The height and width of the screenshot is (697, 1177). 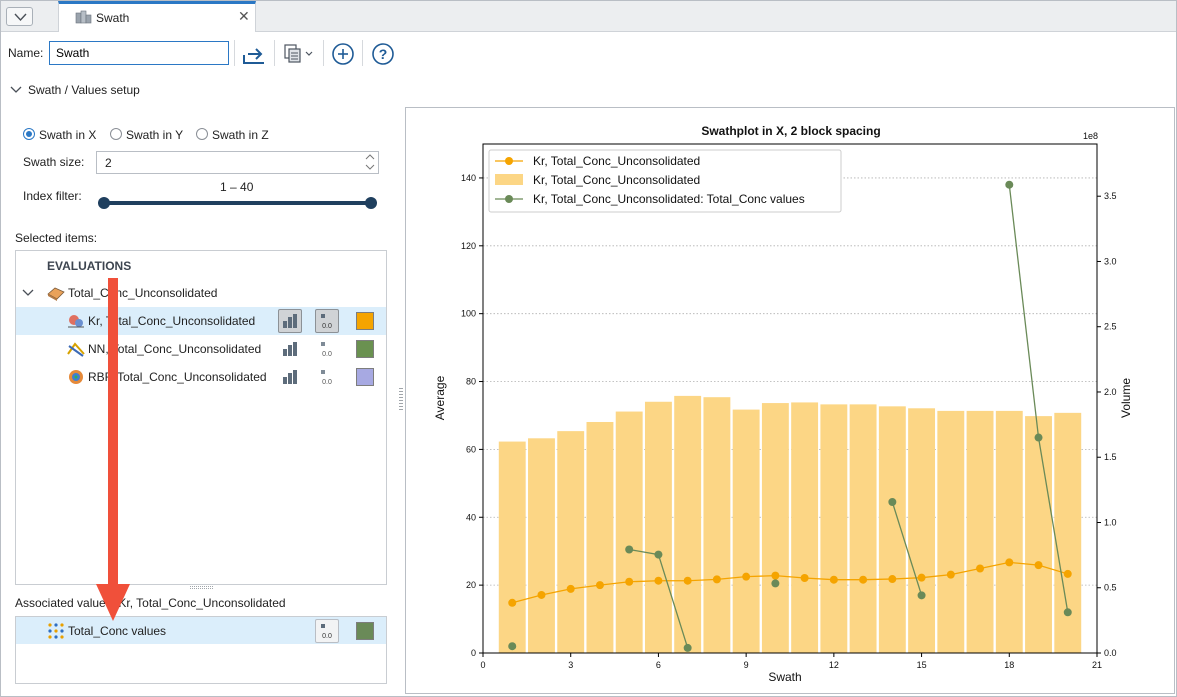 What do you see at coordinates (473, 653) in the screenshot?
I see `y-tick-label: 0` at bounding box center [473, 653].